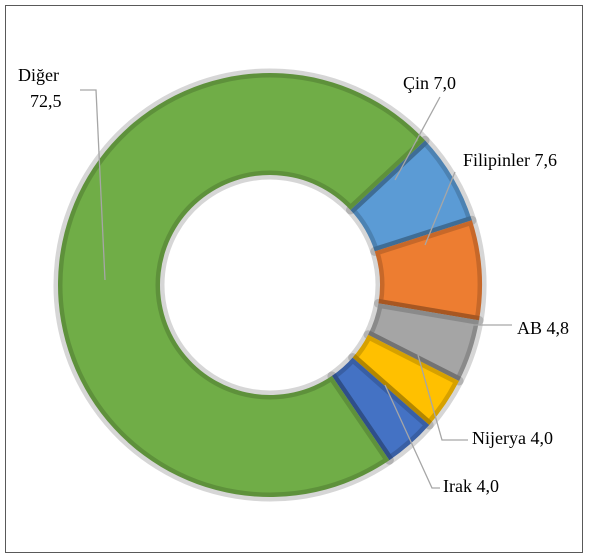 This screenshot has height=560, width=589. What do you see at coordinates (457, 486) in the screenshot?
I see `data-label-name: Irak` at bounding box center [457, 486].